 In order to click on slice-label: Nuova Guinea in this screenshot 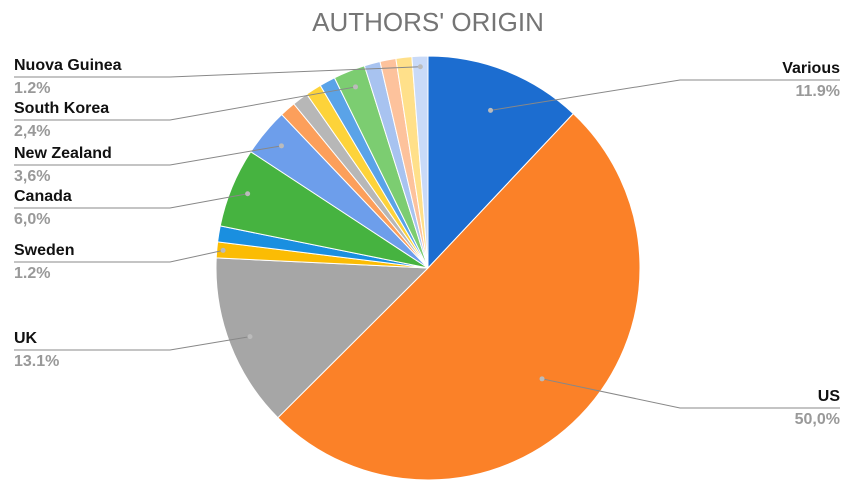, I will do `click(68, 65)`.